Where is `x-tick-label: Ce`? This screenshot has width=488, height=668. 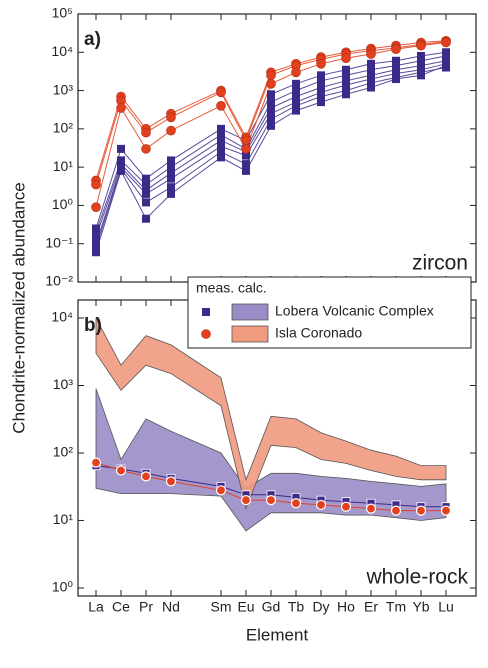
x-tick-label: Ce is located at coordinates (121, 607).